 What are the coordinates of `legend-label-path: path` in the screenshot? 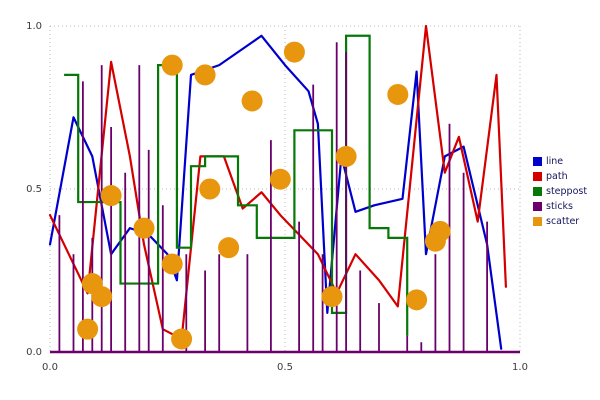 It's located at (557, 176).